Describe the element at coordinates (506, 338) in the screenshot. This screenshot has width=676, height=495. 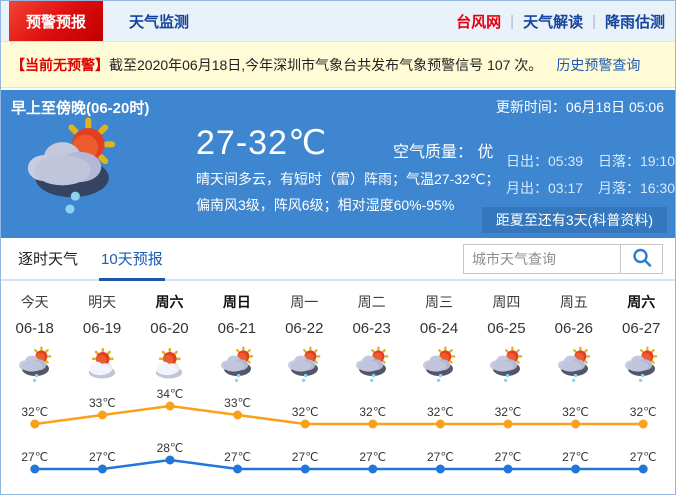
I see `forecast-day-column: 周四 06-25` at that location.